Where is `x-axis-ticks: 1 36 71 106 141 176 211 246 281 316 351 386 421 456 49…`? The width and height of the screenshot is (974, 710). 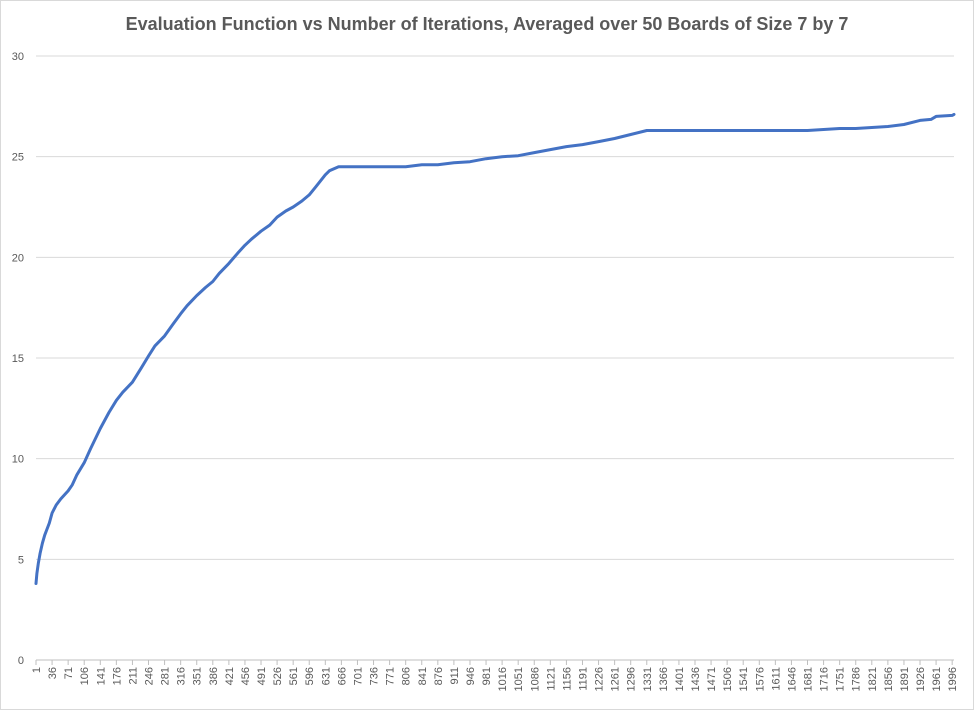 x-axis-ticks: 1 36 71 106 141 176 211 246 281 316 351 386 421 456 49… is located at coordinates (495, 675).